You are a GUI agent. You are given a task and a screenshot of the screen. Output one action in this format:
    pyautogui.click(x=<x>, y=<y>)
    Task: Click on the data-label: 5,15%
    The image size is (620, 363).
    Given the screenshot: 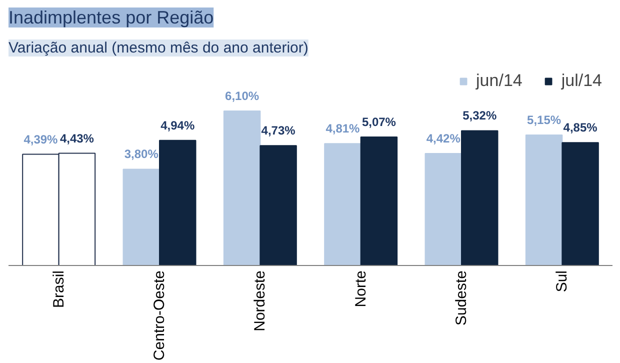 What is the action you would take?
    pyautogui.click(x=544, y=120)
    